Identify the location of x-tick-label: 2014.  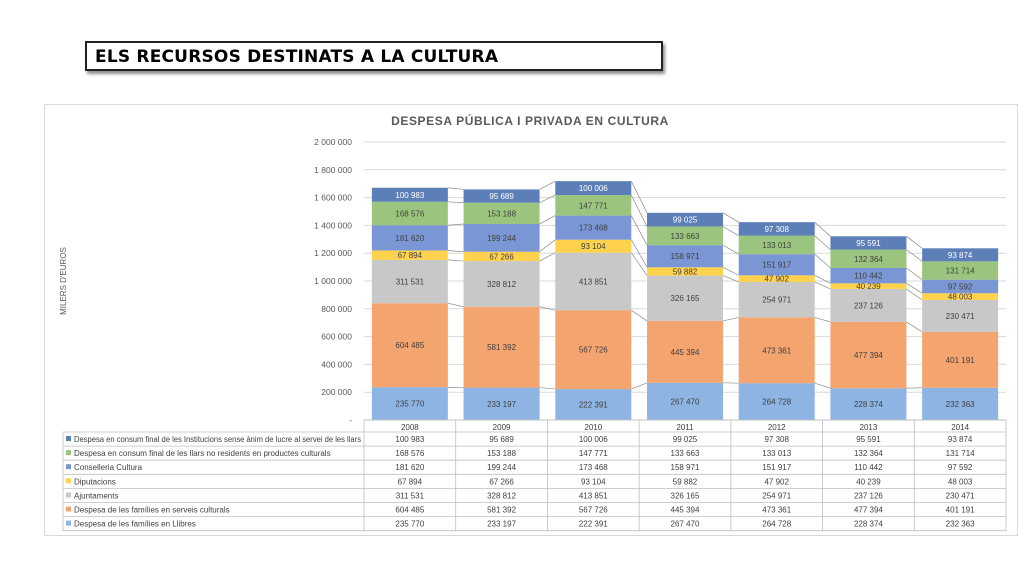
(960, 427).